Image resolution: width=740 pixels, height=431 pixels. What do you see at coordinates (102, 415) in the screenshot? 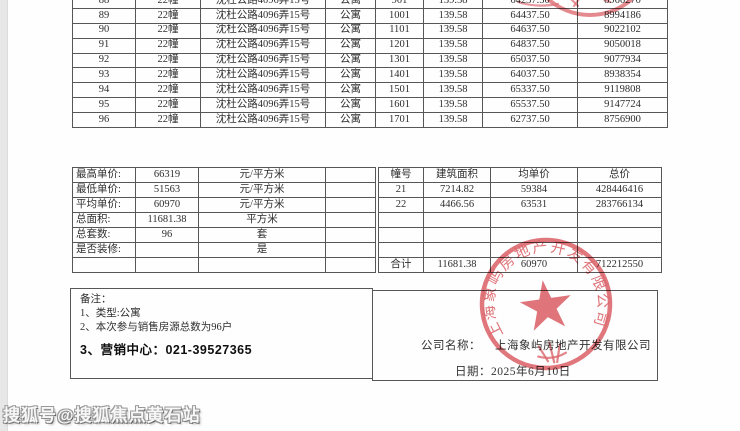
I see `sohu-watermark: 搜狐号@搜狐焦点黄石站` at bounding box center [102, 415].